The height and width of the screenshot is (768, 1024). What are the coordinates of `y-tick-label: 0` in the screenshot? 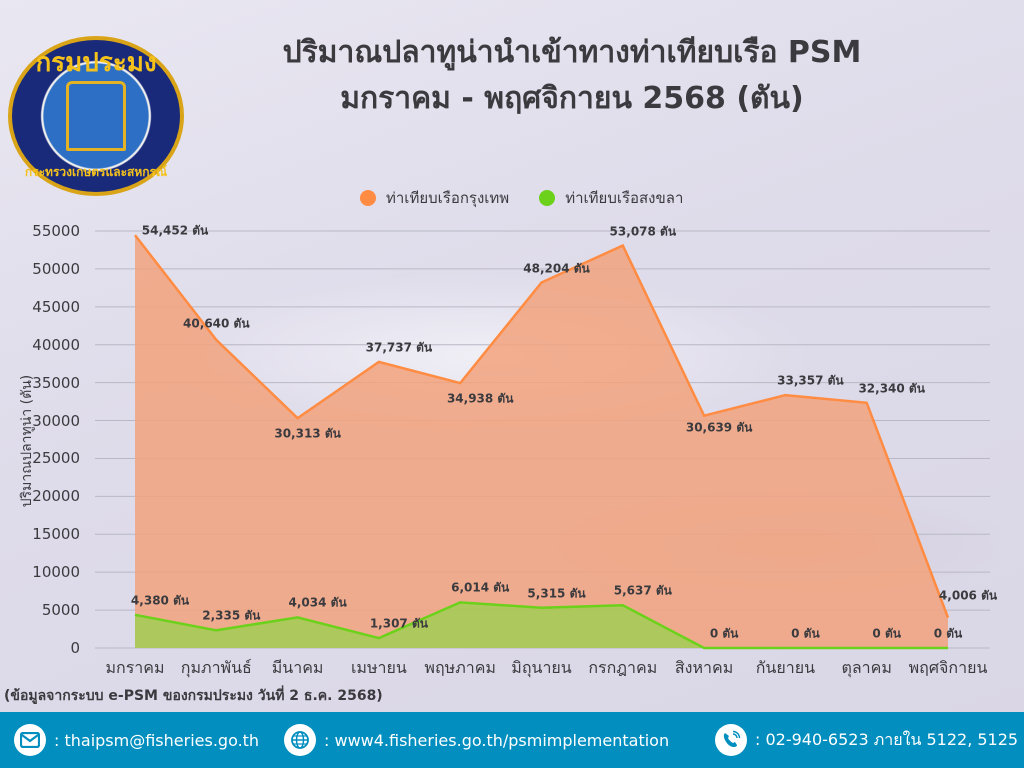 It's located at (75, 648).